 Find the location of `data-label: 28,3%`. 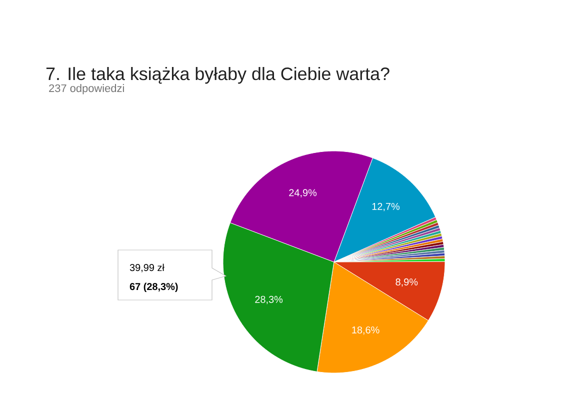

data-label: 28,3% is located at coordinates (269, 300).